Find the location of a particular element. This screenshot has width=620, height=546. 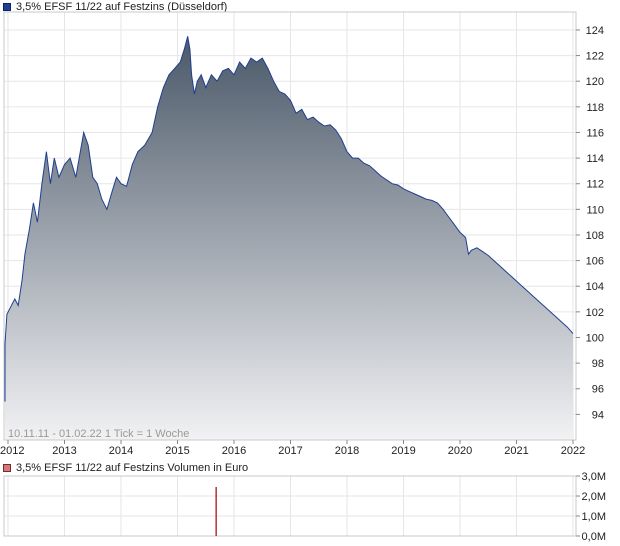

price-legend-swatch is located at coordinates (7, 7).